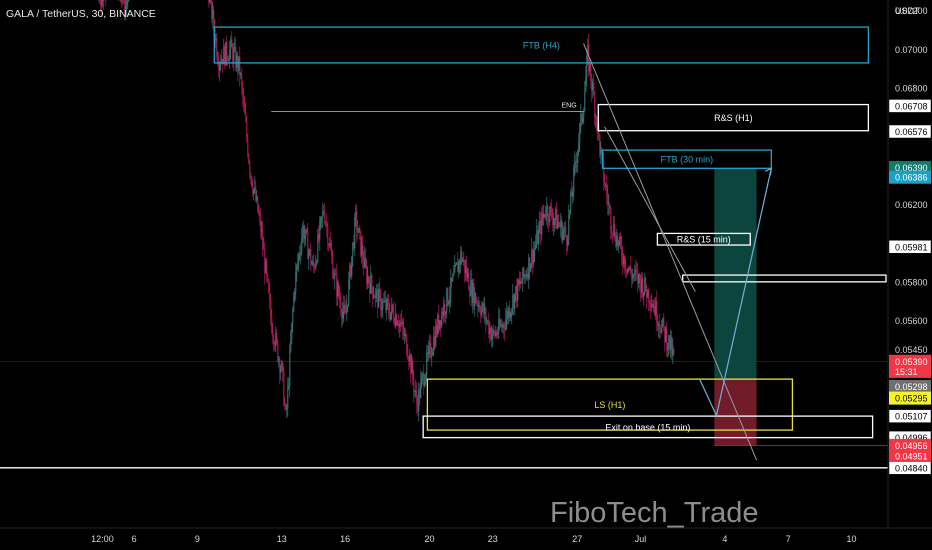 The width and height of the screenshot is (932, 550). Describe the element at coordinates (911, 350) in the screenshot. I see `price-tick-label: 0.05450` at that location.